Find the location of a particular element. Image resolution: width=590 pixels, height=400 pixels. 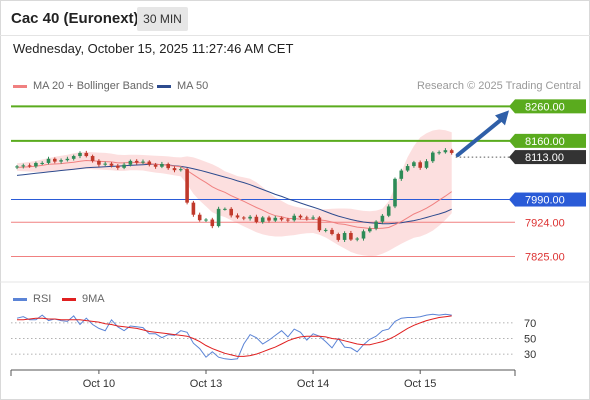

level-badge-pivot is located at coordinates (550, 199).